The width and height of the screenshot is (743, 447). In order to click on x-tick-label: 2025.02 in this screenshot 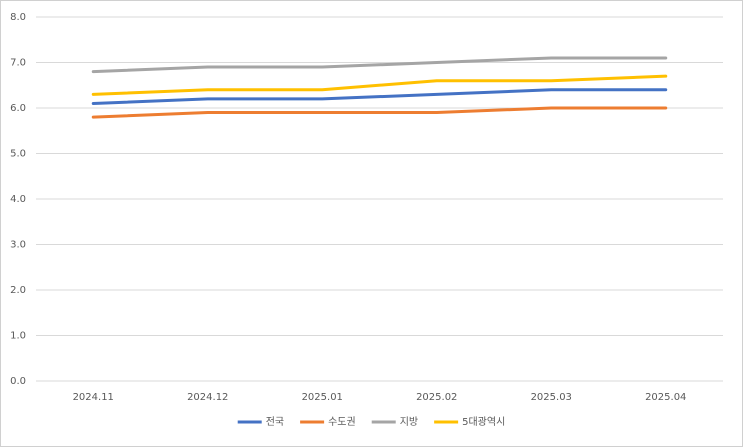, I will do `click(436, 397)`.